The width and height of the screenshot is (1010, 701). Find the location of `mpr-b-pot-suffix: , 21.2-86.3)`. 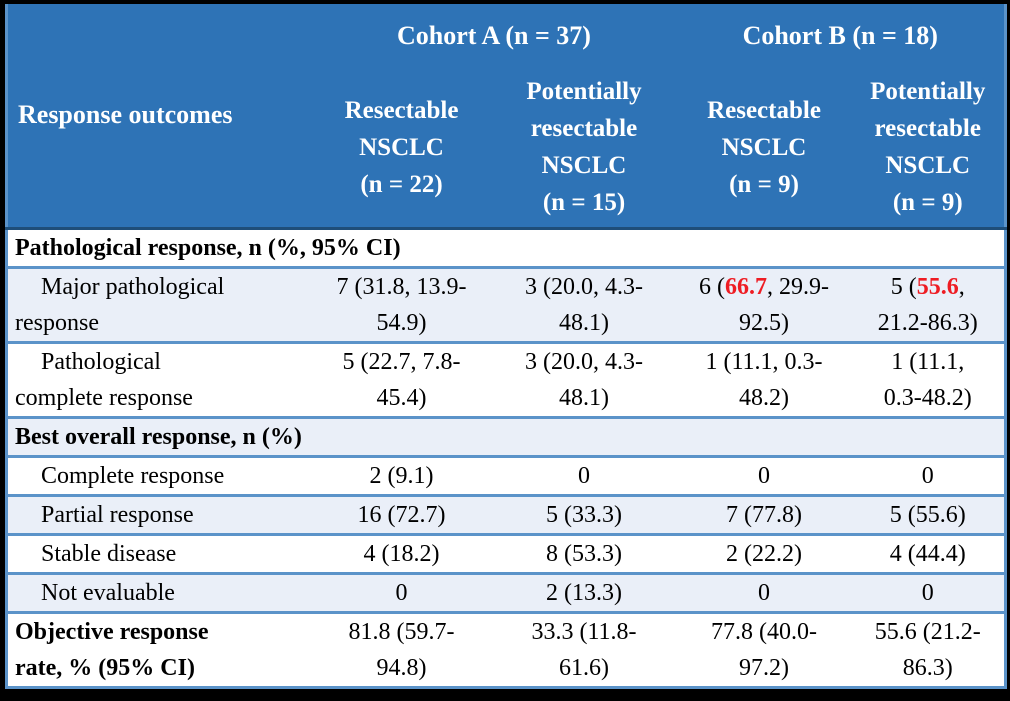

mpr-b-pot-suffix: , 21.2-86.3) is located at coordinates (927, 304).